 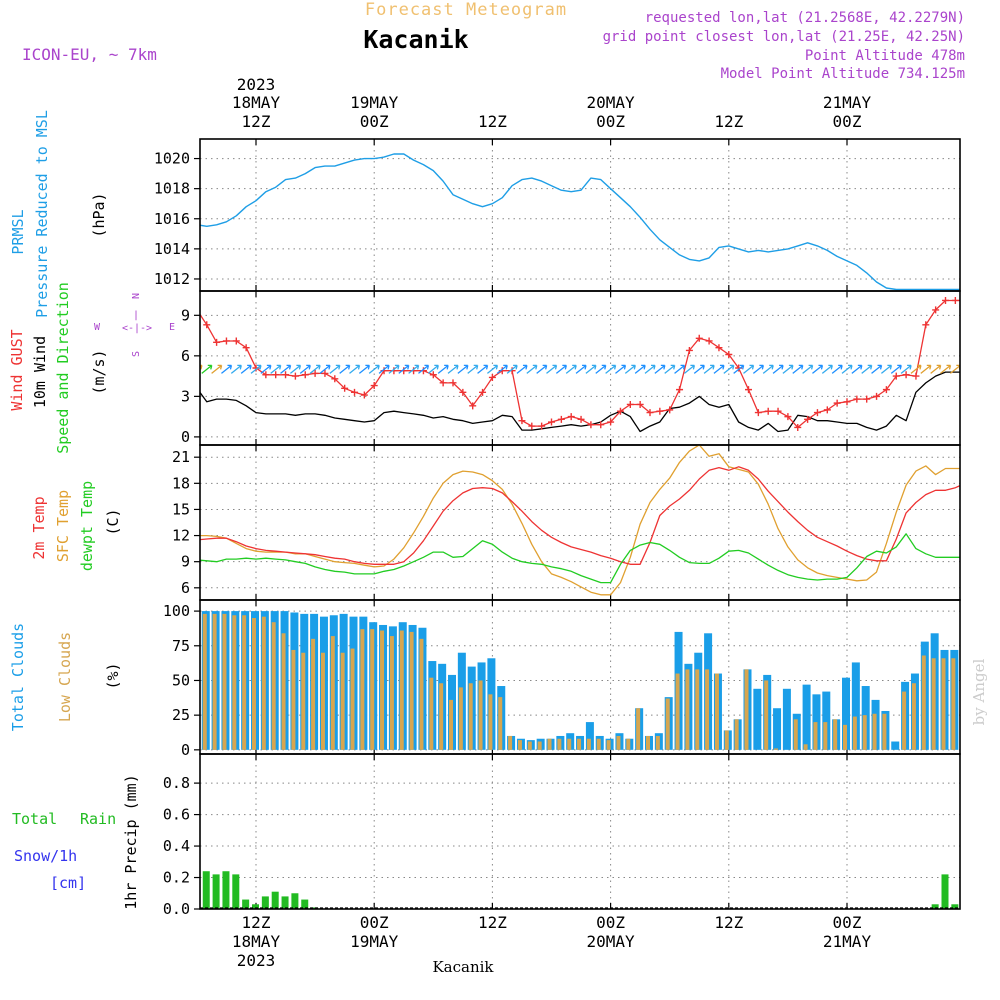 I want to click on compass-s: S, so click(x=136, y=354).